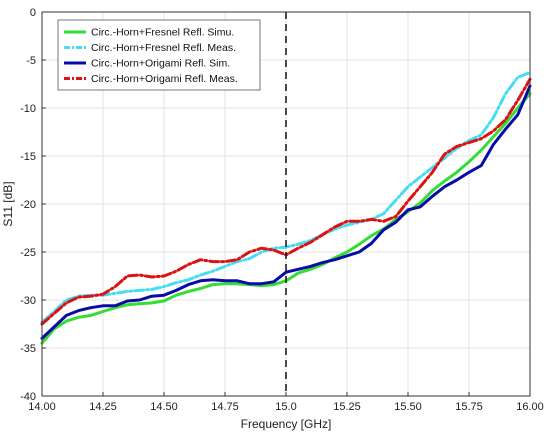 This screenshot has width=550, height=436. I want to click on x-tick-label: 15.25, so click(347, 407).